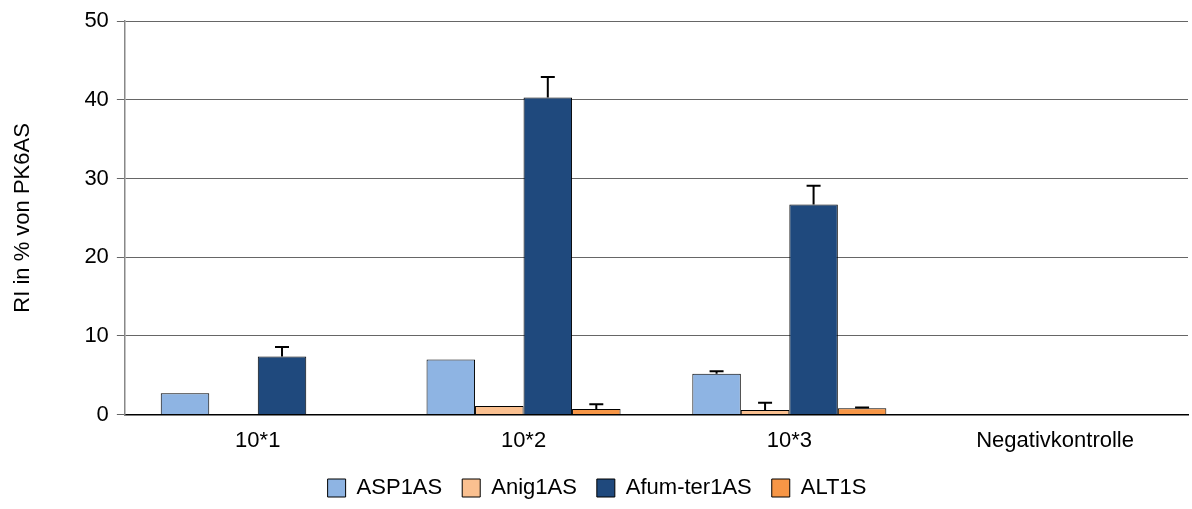  What do you see at coordinates (102, 413) in the screenshot?
I see `y-tick-label: 0` at bounding box center [102, 413].